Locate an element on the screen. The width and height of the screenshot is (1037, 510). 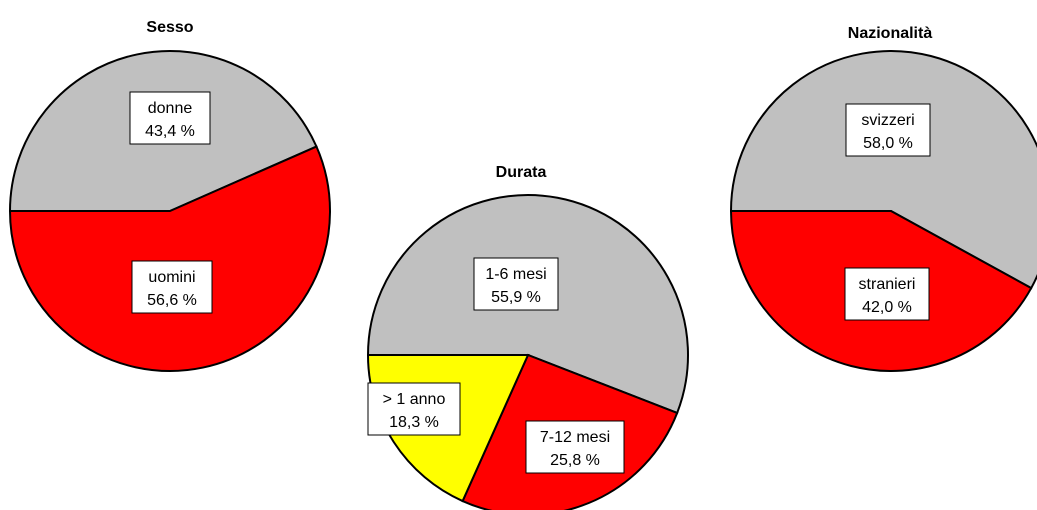
slice-label: svizzeri 58,0 % is located at coordinates (888, 130).